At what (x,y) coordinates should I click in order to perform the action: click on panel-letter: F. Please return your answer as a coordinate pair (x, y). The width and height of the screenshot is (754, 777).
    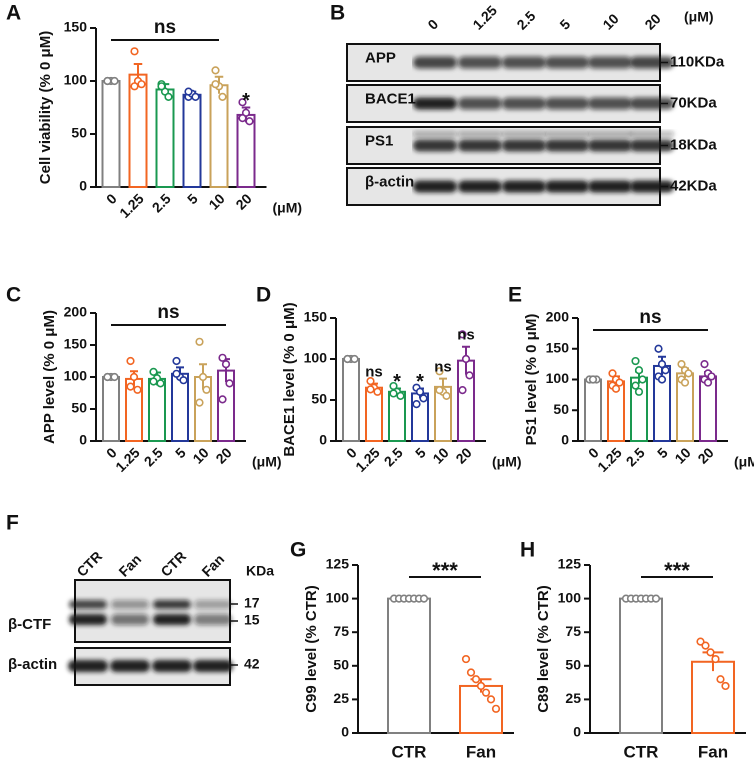
    Looking at the image, I should click on (12, 523).